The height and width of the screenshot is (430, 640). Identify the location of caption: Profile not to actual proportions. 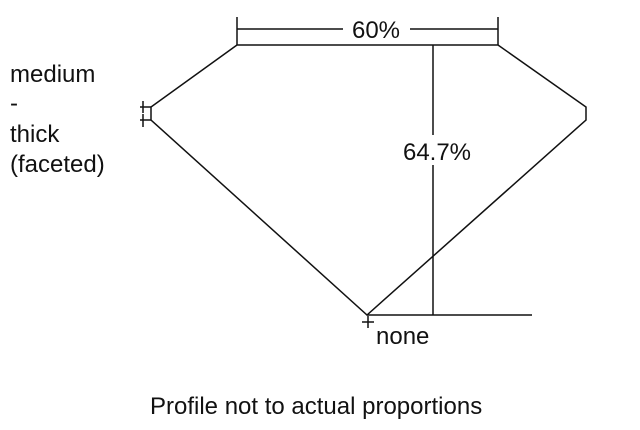
(316, 406).